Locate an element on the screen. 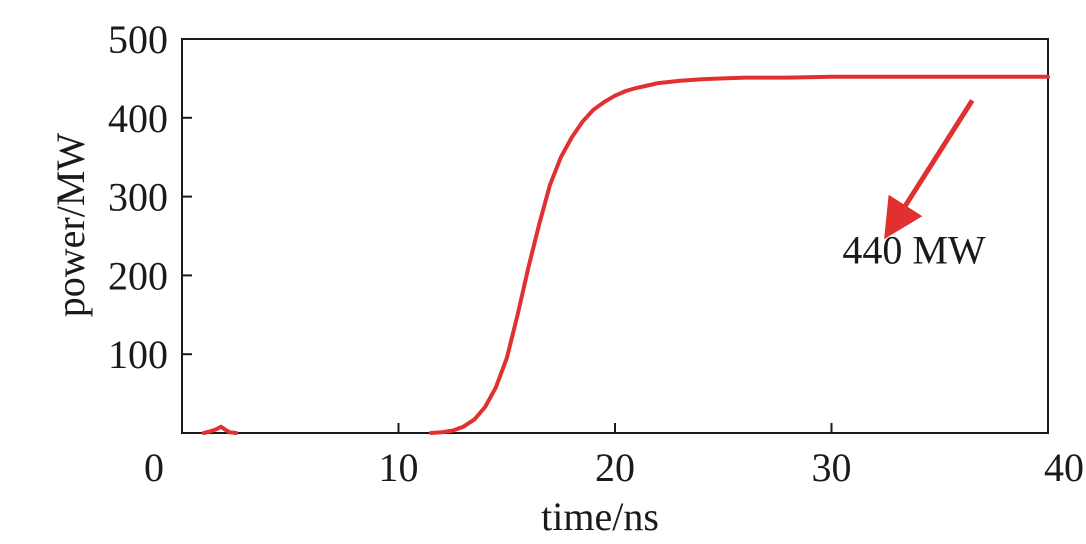 This screenshot has width=1086, height=544. series-line is located at coordinates (220, 429).